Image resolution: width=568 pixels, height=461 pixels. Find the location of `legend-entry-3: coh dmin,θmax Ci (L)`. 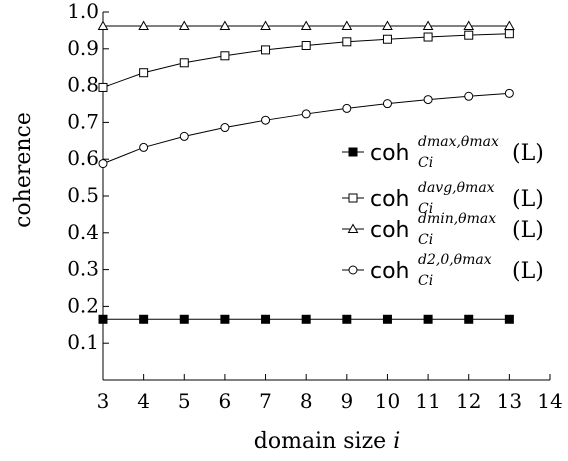

legend-entry-3: coh dmin,θmax Ci (L) is located at coordinates (443, 229).